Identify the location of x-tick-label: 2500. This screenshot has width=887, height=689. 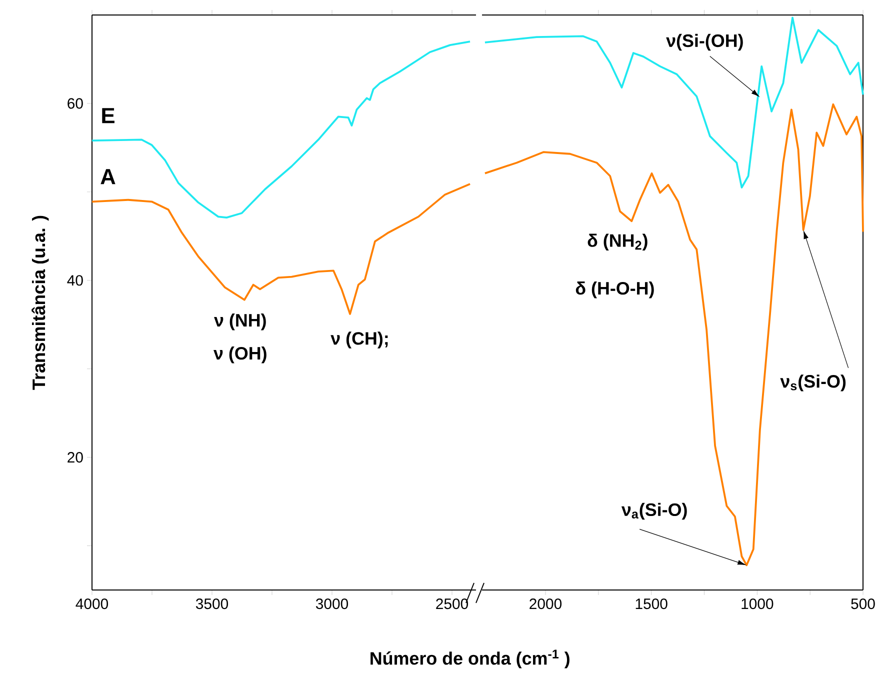
(452, 604).